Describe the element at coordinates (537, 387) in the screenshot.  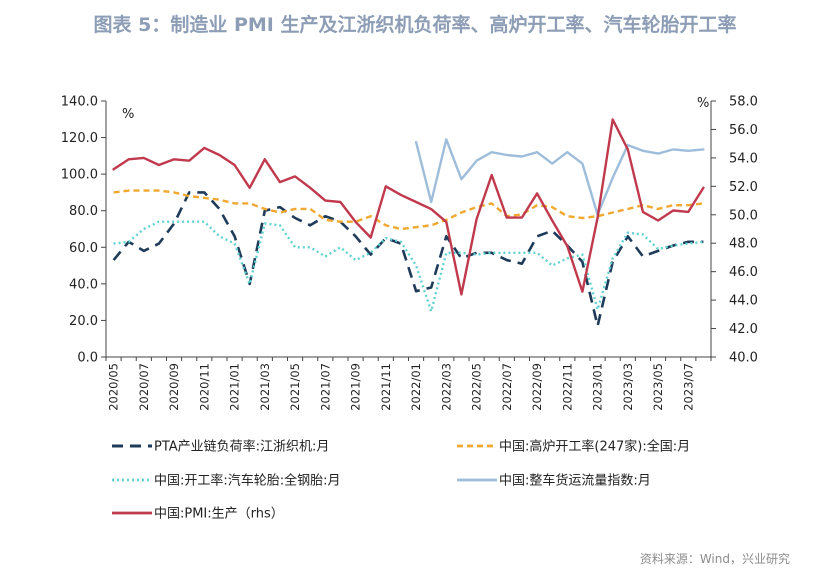
I see `x-tick-label: 2022/09` at that location.